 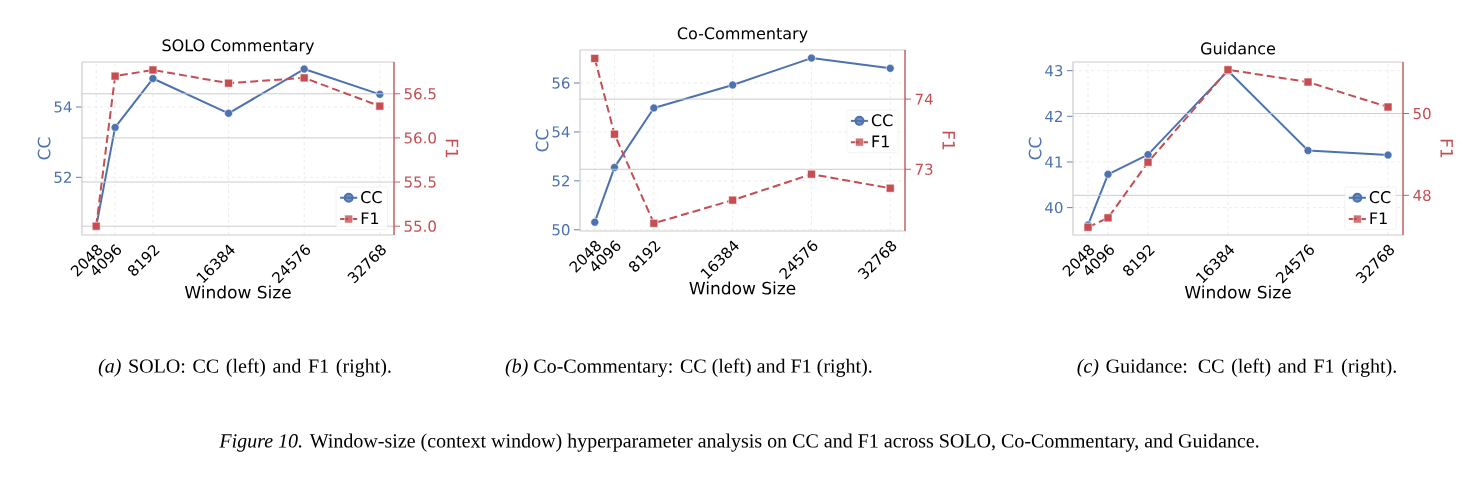 I want to click on y-tick-label: 42, so click(x=1053, y=116).